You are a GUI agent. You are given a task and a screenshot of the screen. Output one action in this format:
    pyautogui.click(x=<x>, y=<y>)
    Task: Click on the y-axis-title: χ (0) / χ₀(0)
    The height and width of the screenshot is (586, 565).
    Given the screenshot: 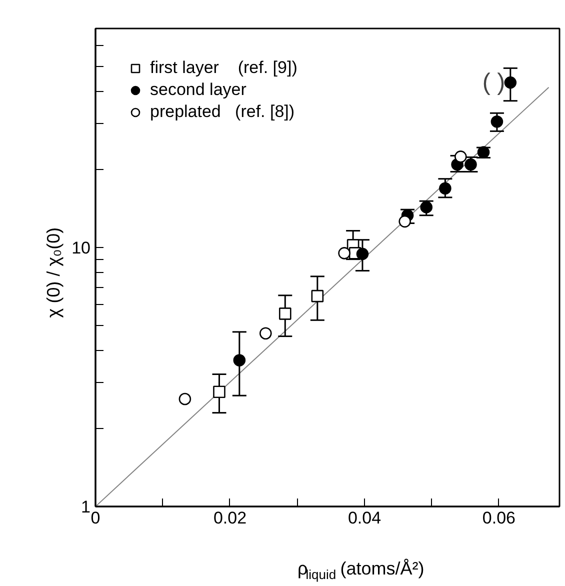 What is the action you would take?
    pyautogui.click(x=54, y=272)
    